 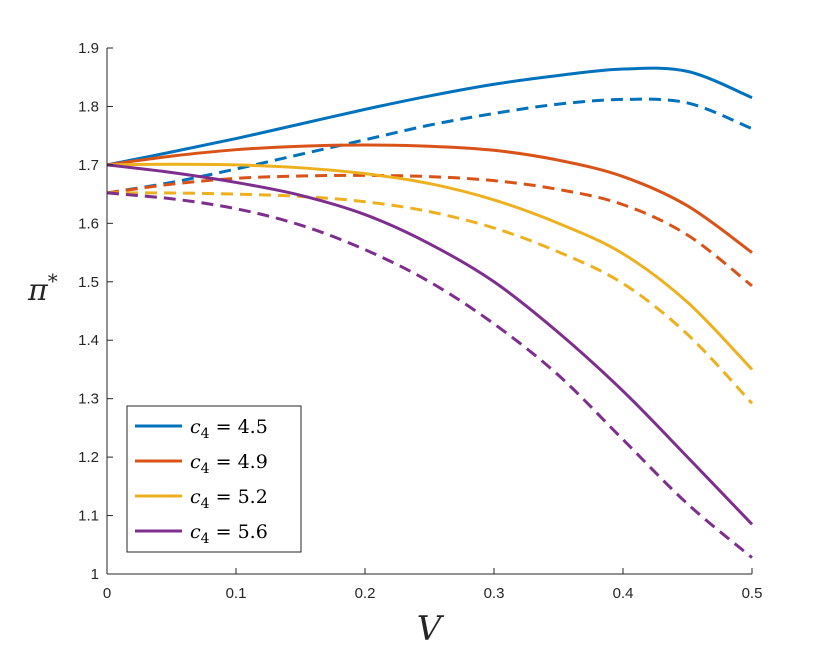 What do you see at coordinates (429, 146) in the screenshot?
I see `series-line-2-dashed` at bounding box center [429, 146].